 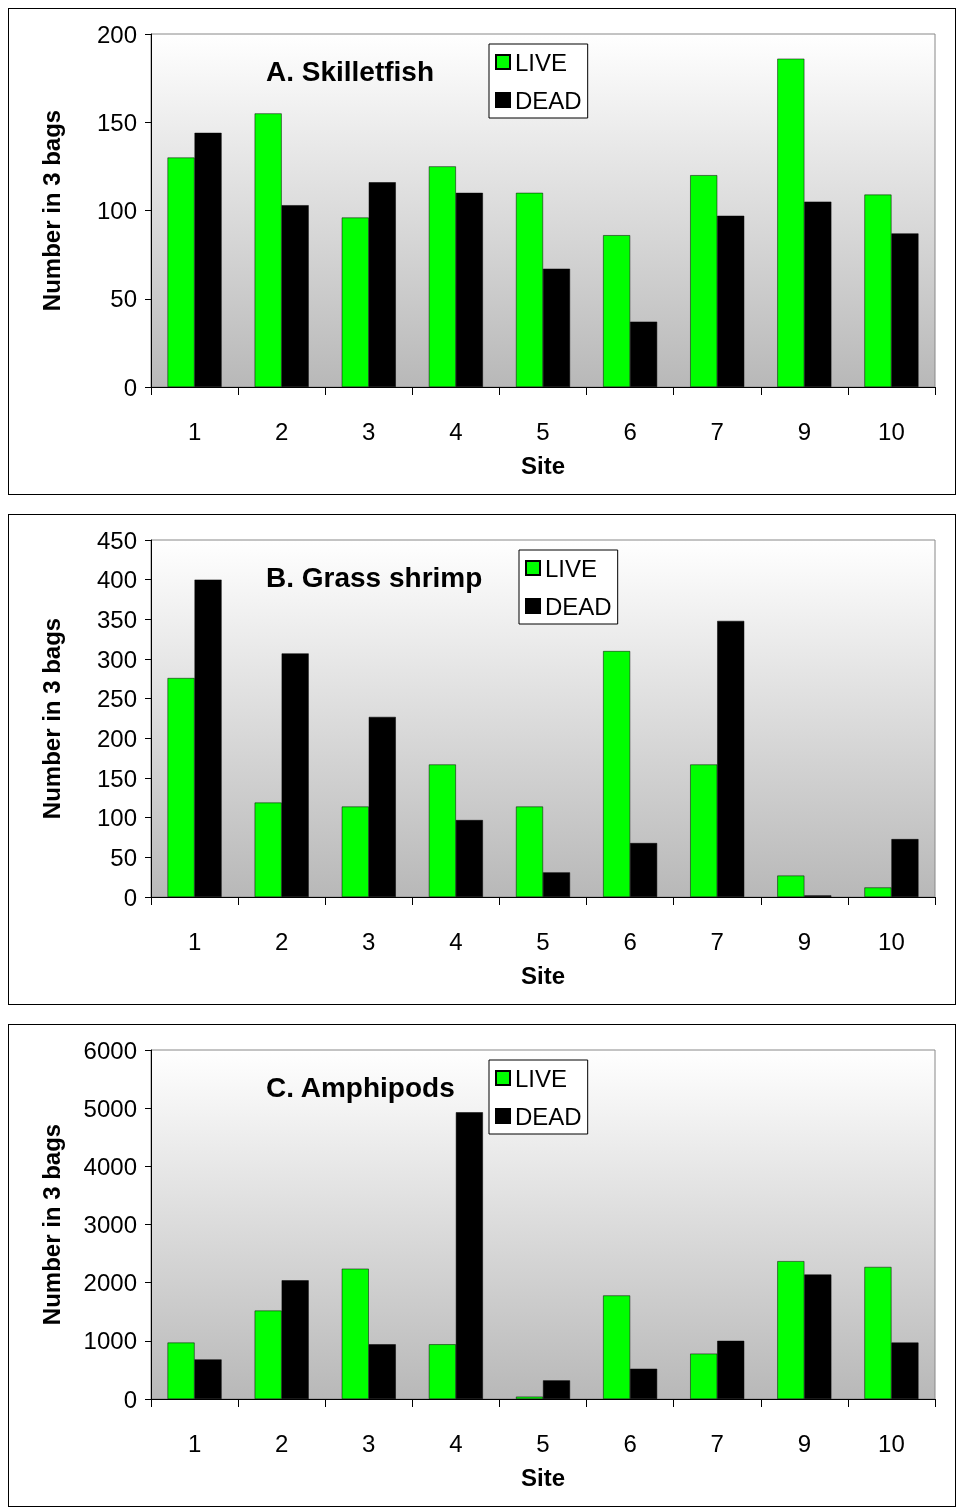 What do you see at coordinates (360, 1087) in the screenshot?
I see `text: C. Amphipods` at bounding box center [360, 1087].